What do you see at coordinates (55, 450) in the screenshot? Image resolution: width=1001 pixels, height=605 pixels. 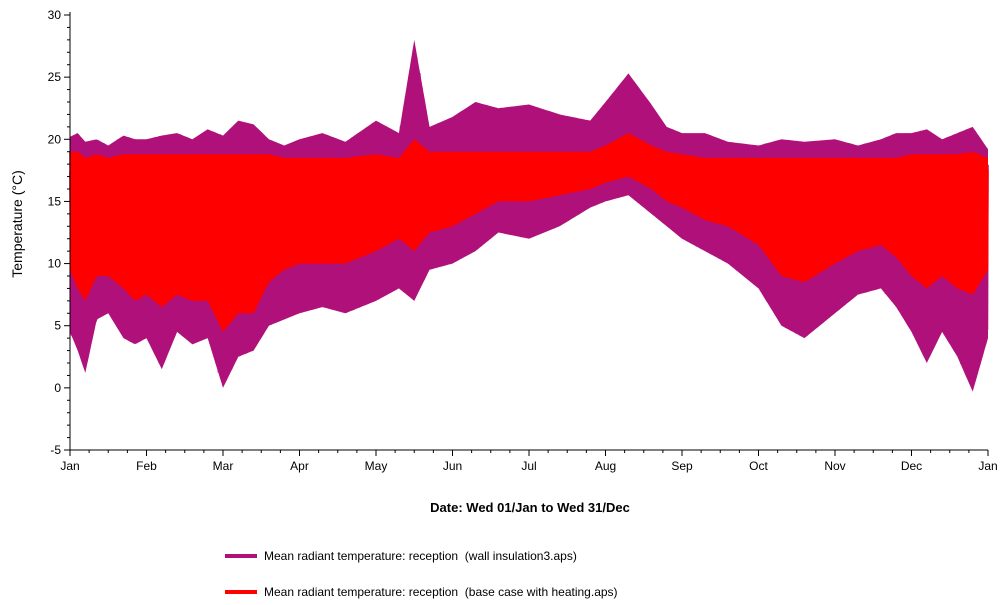 I see `y-tick-label: -5` at bounding box center [55, 450].